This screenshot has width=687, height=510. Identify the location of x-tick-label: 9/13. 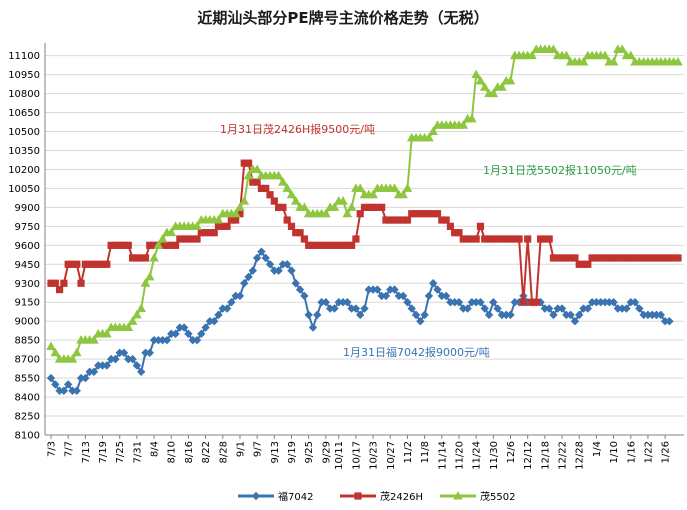
(275, 452).